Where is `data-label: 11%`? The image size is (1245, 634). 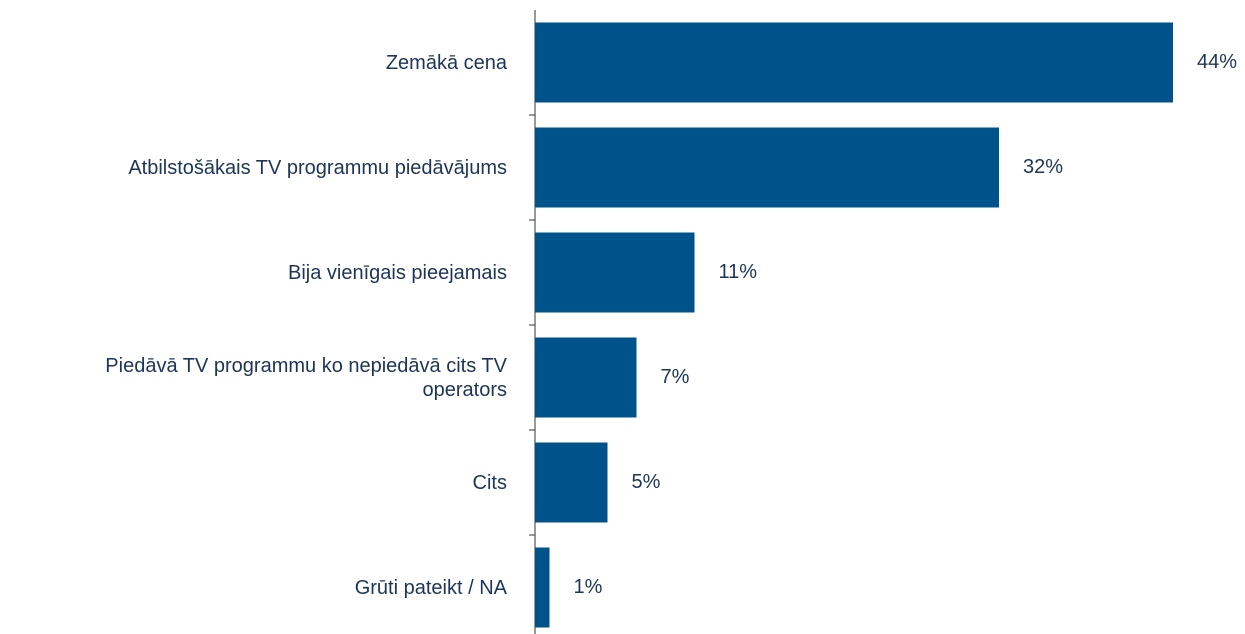
data-label: 11% is located at coordinates (738, 272).